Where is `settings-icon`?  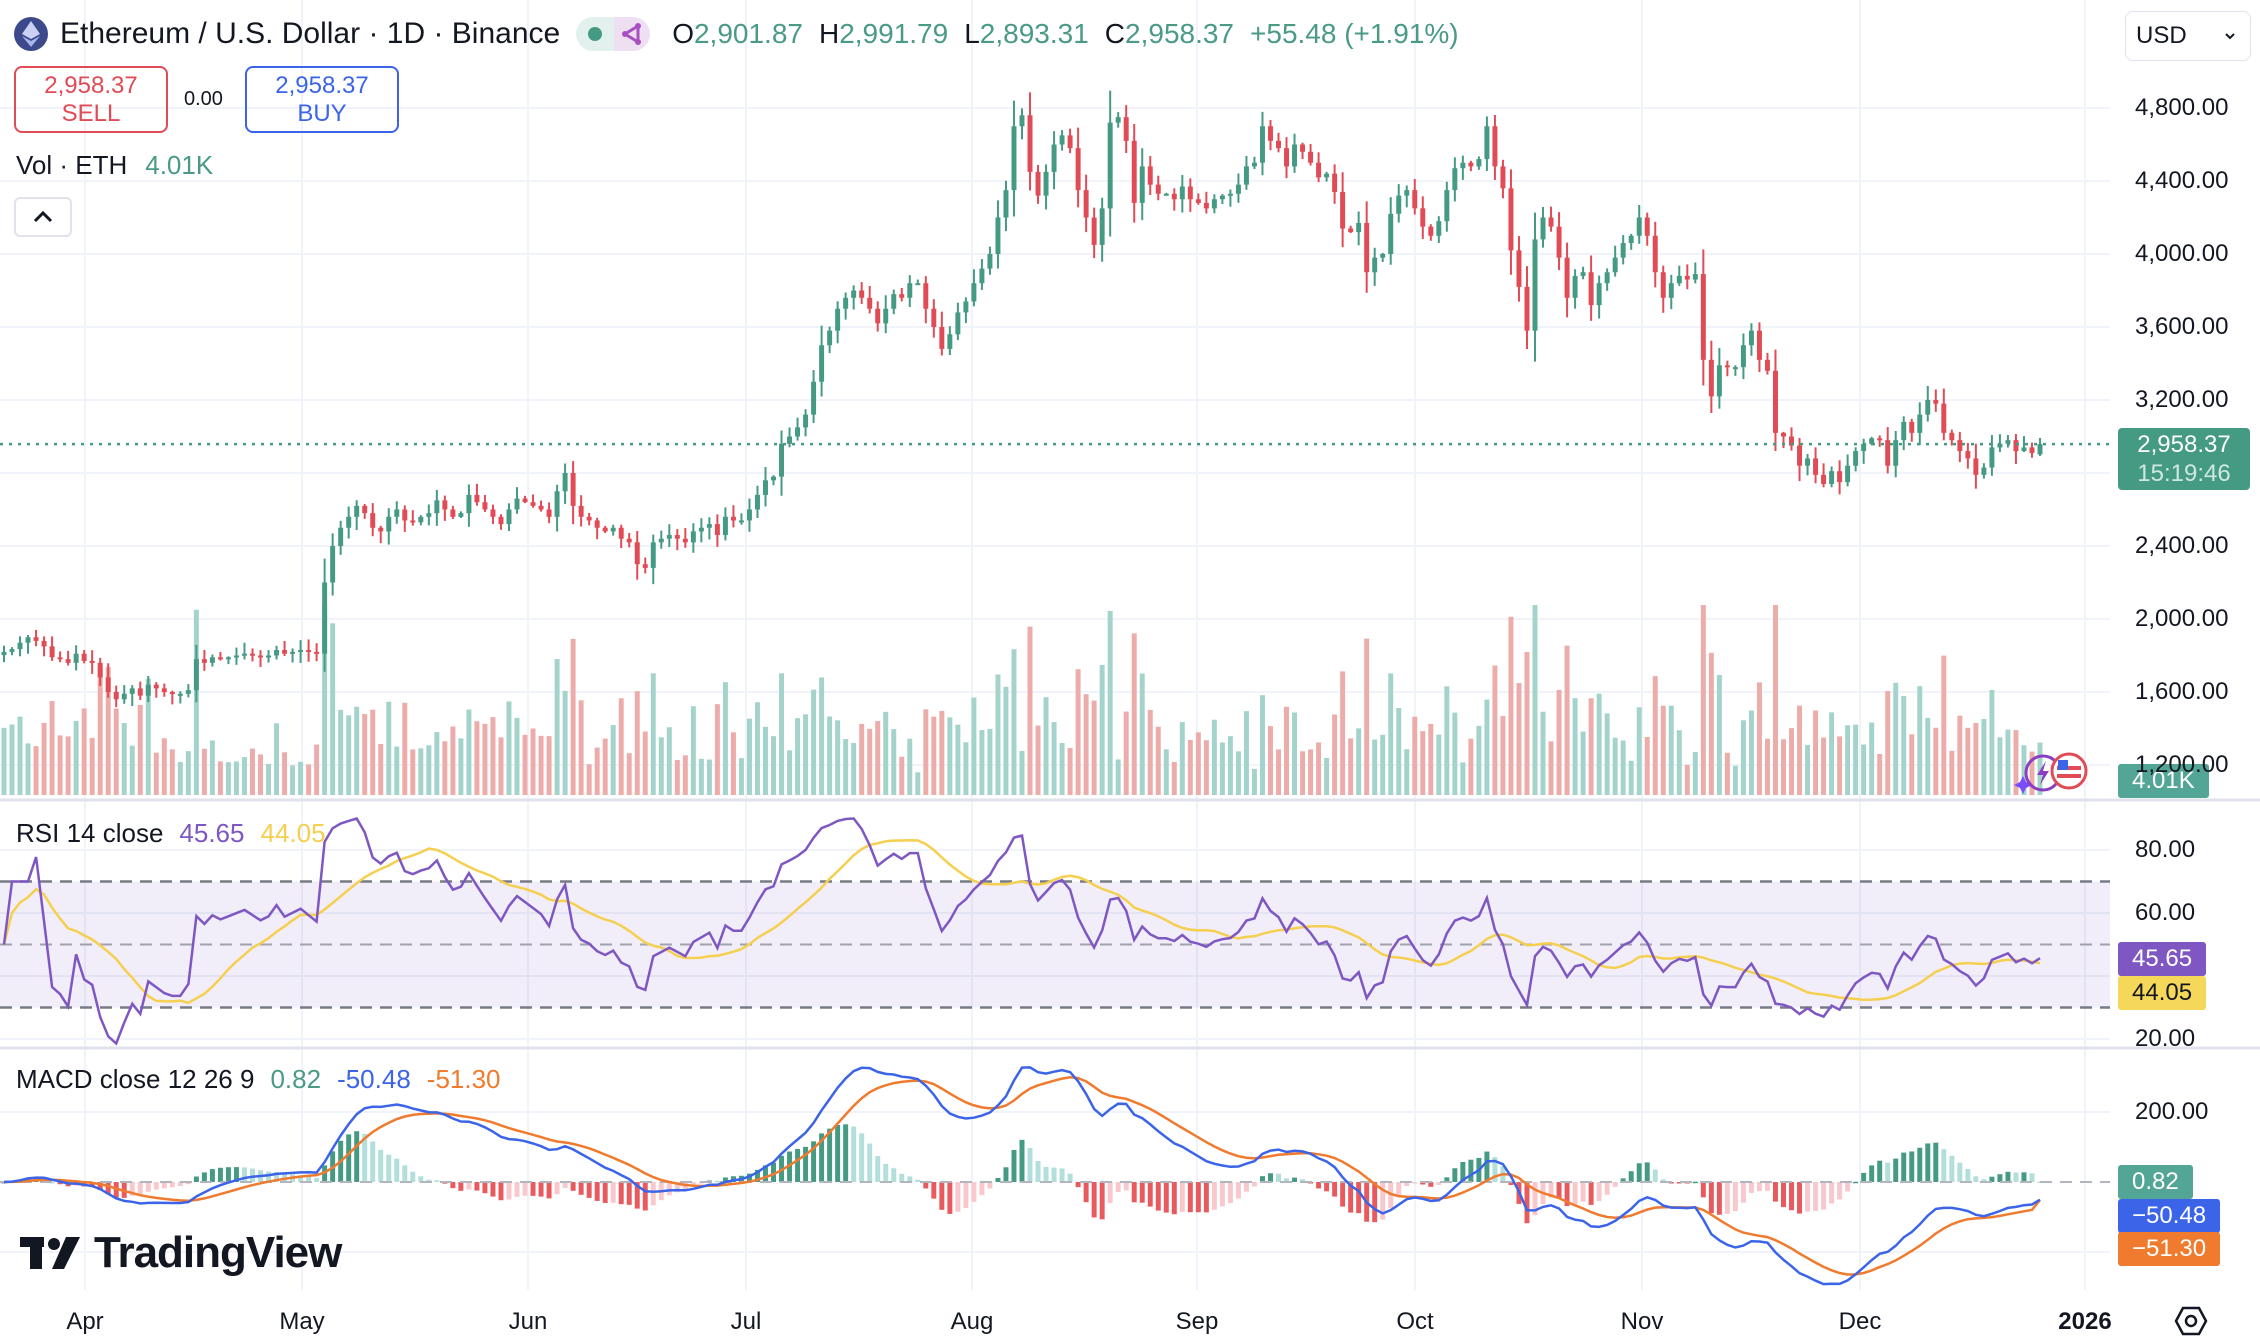 settings-icon is located at coordinates (2191, 1321).